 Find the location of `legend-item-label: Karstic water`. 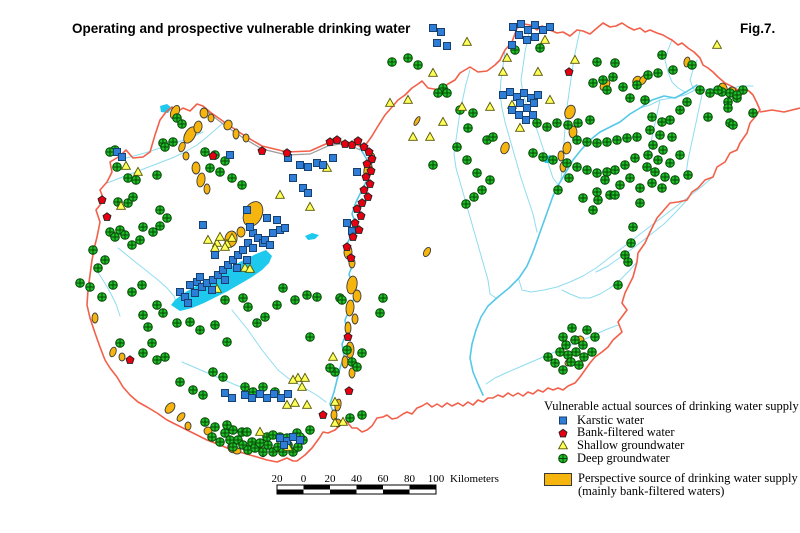

legend-item-label: Karstic water is located at coordinates (610, 419).